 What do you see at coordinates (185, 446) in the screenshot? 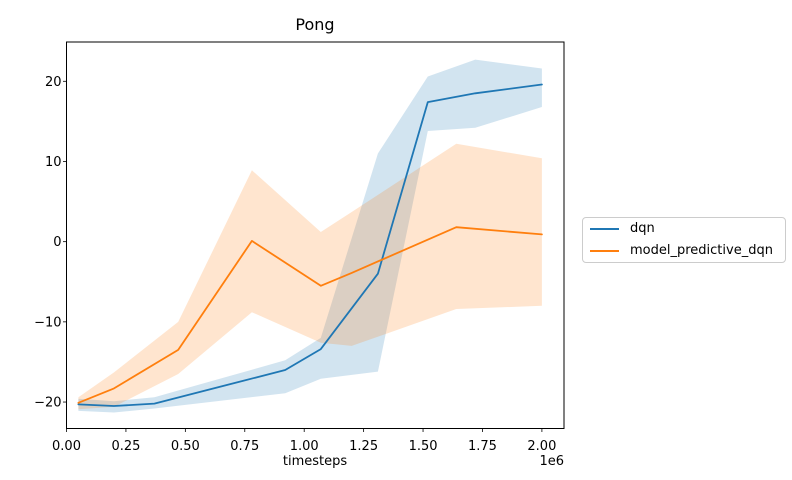
I see `x-tick-label: 0.50` at bounding box center [185, 446].